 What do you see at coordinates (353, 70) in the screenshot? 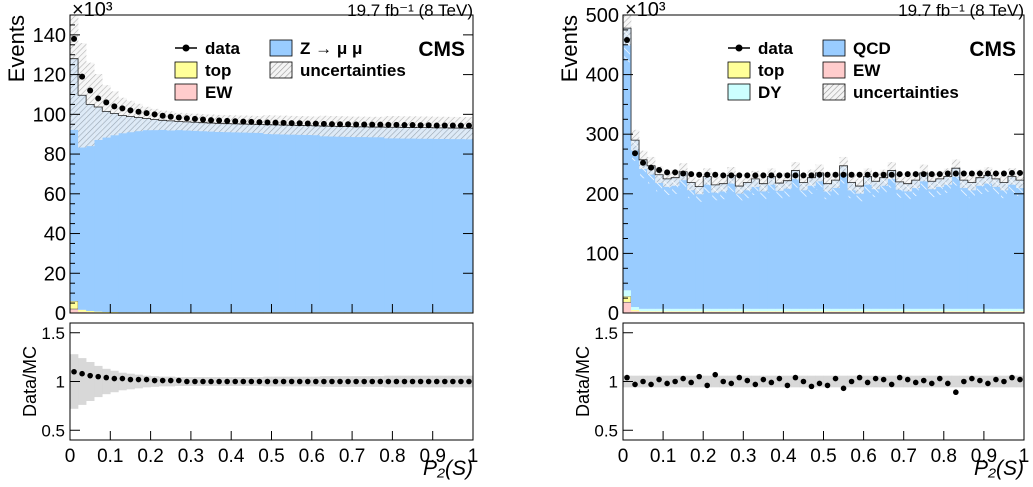
I see `legend-label: uncertainties` at bounding box center [353, 70].